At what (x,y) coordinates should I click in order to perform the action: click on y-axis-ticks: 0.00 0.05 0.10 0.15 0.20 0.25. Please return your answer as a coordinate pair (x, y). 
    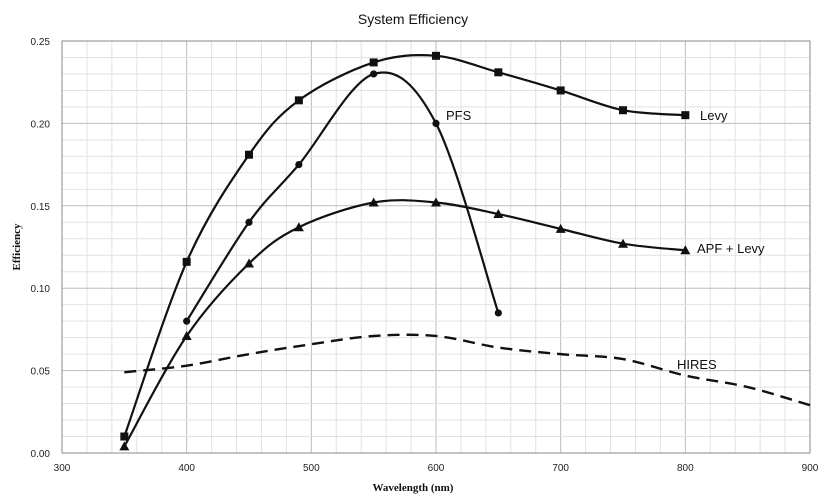
    Looking at the image, I should click on (41, 248).